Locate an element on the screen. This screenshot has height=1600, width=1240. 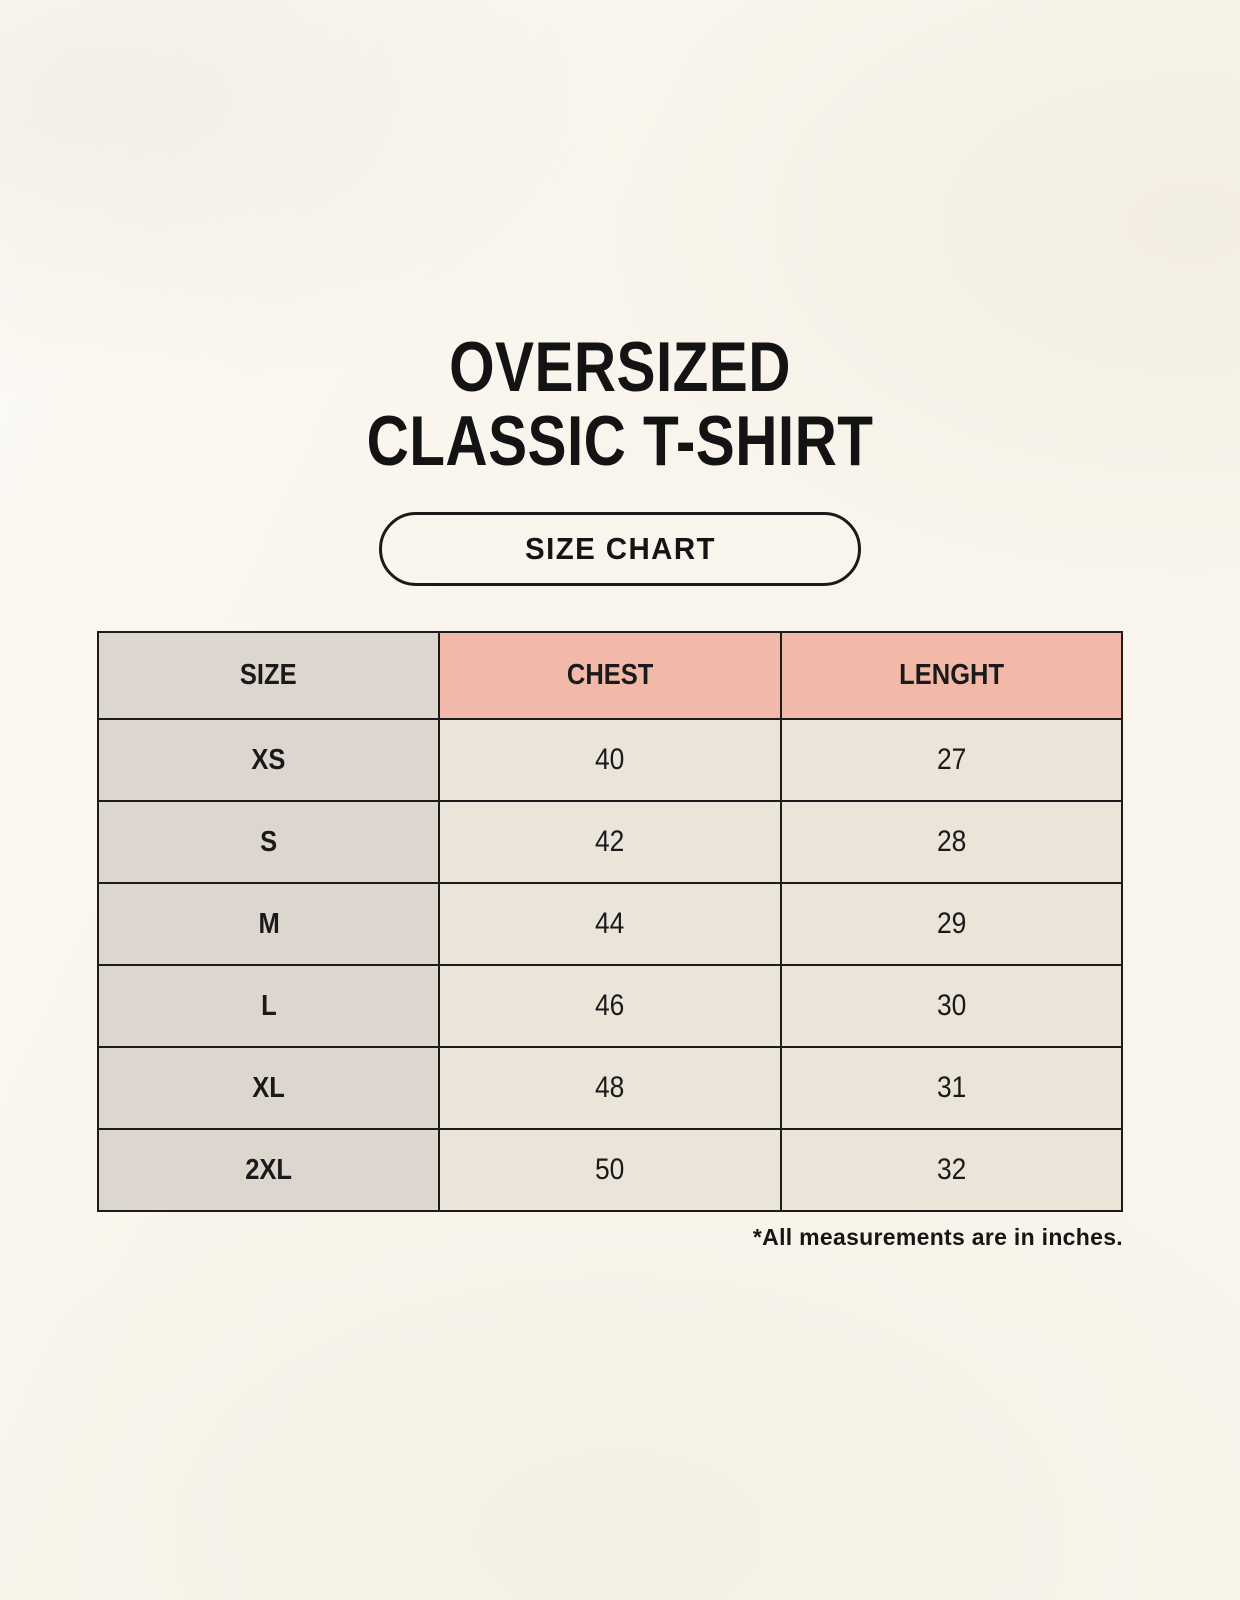
size-cell: S is located at coordinates (268, 842).